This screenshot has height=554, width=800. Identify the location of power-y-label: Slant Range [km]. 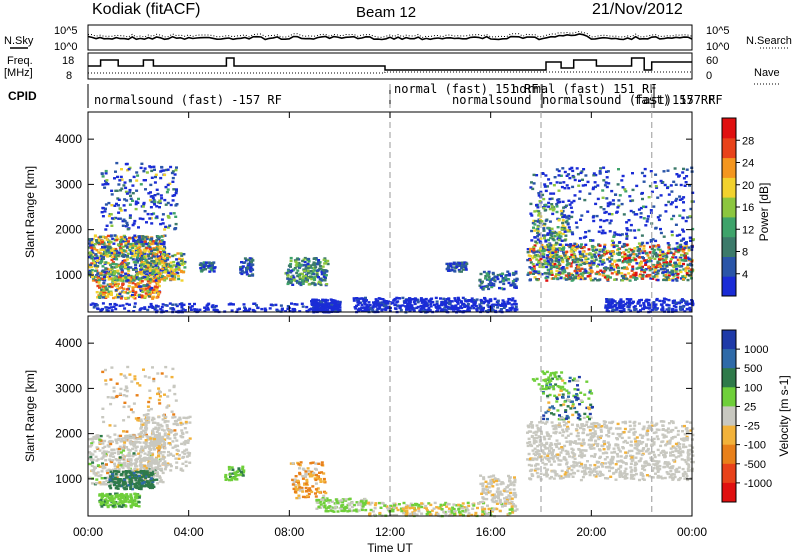
(30, 212).